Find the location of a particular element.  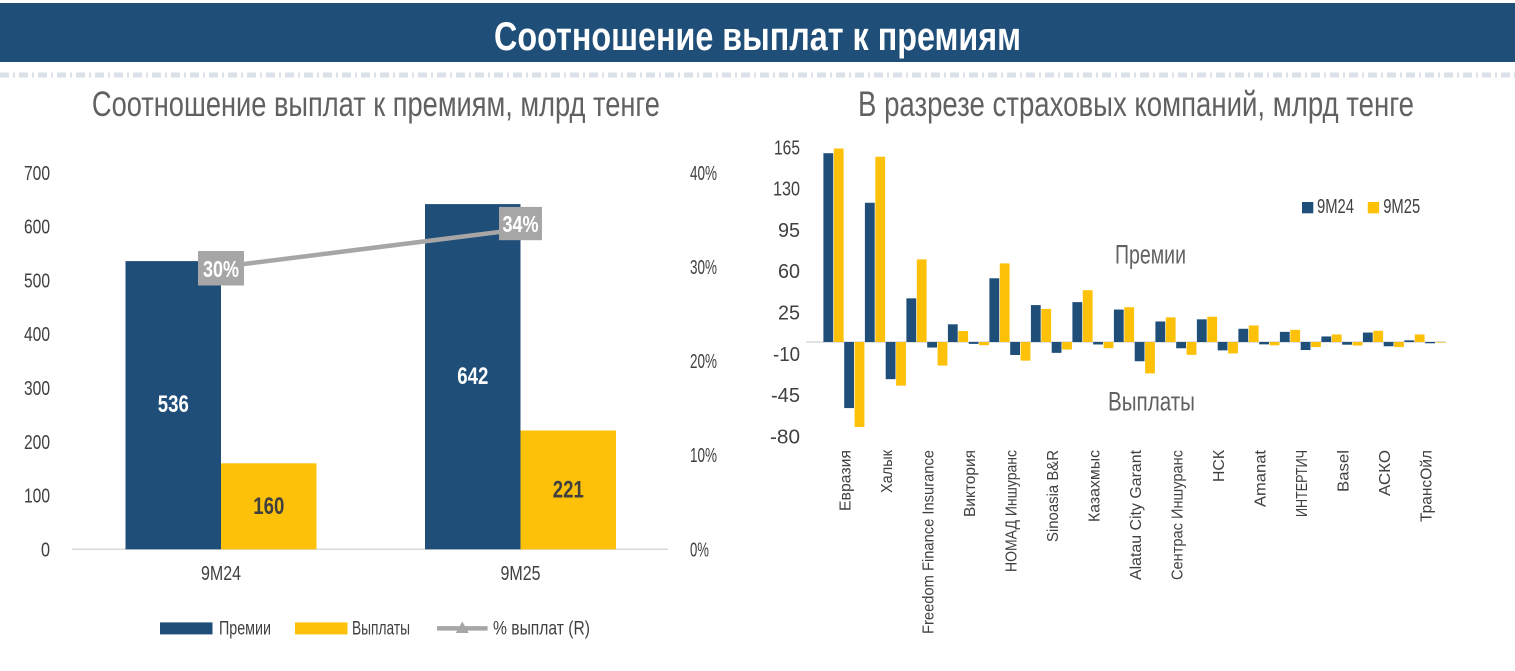

svg-text: 536 is located at coordinates (173, 404).